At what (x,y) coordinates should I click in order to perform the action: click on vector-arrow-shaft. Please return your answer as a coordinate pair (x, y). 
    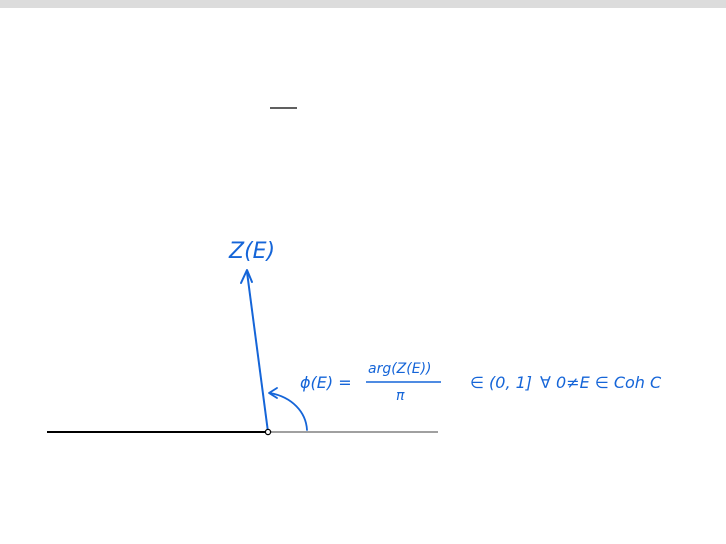
    Looking at the image, I should click on (257, 352).